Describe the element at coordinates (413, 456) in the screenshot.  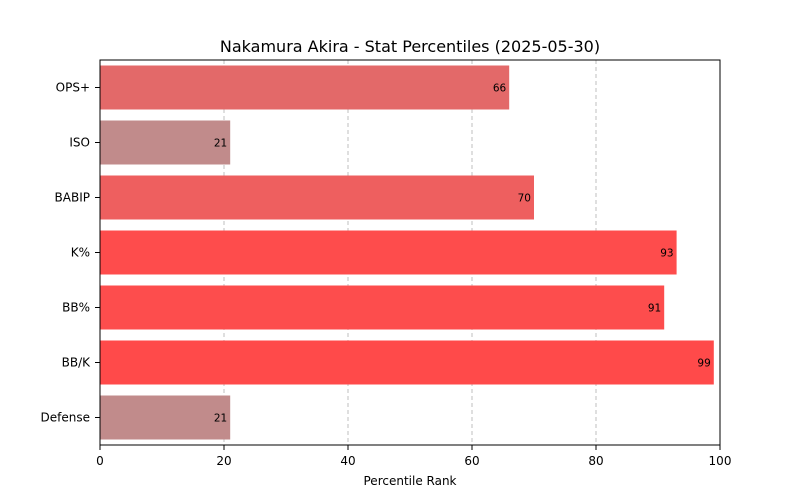
I see `x-axis: 0 20 40 60 80 100` at that location.